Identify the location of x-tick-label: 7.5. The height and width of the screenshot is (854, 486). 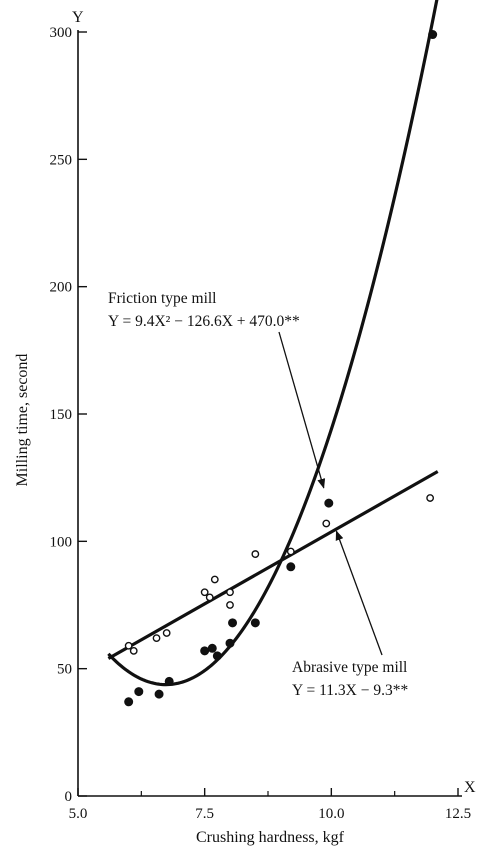
(204, 814).